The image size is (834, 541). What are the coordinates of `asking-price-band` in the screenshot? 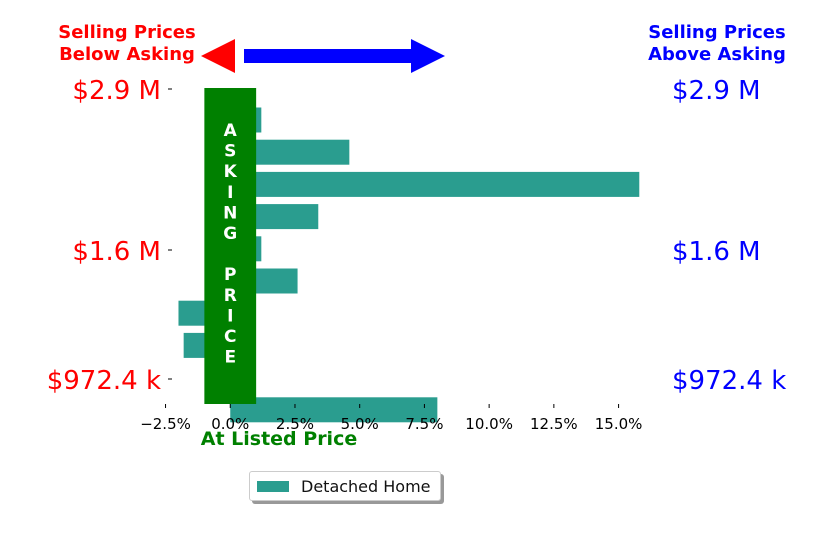 It's located at (230, 246).